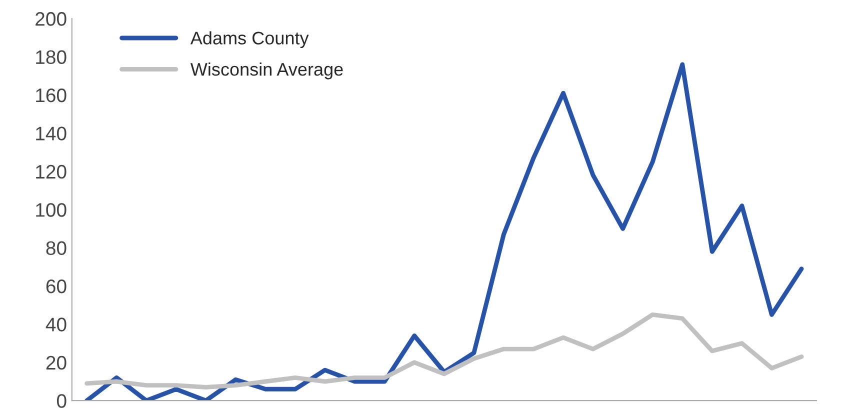 The height and width of the screenshot is (413, 846). I want to click on legend-label: Wisconsin Average, so click(266, 71).